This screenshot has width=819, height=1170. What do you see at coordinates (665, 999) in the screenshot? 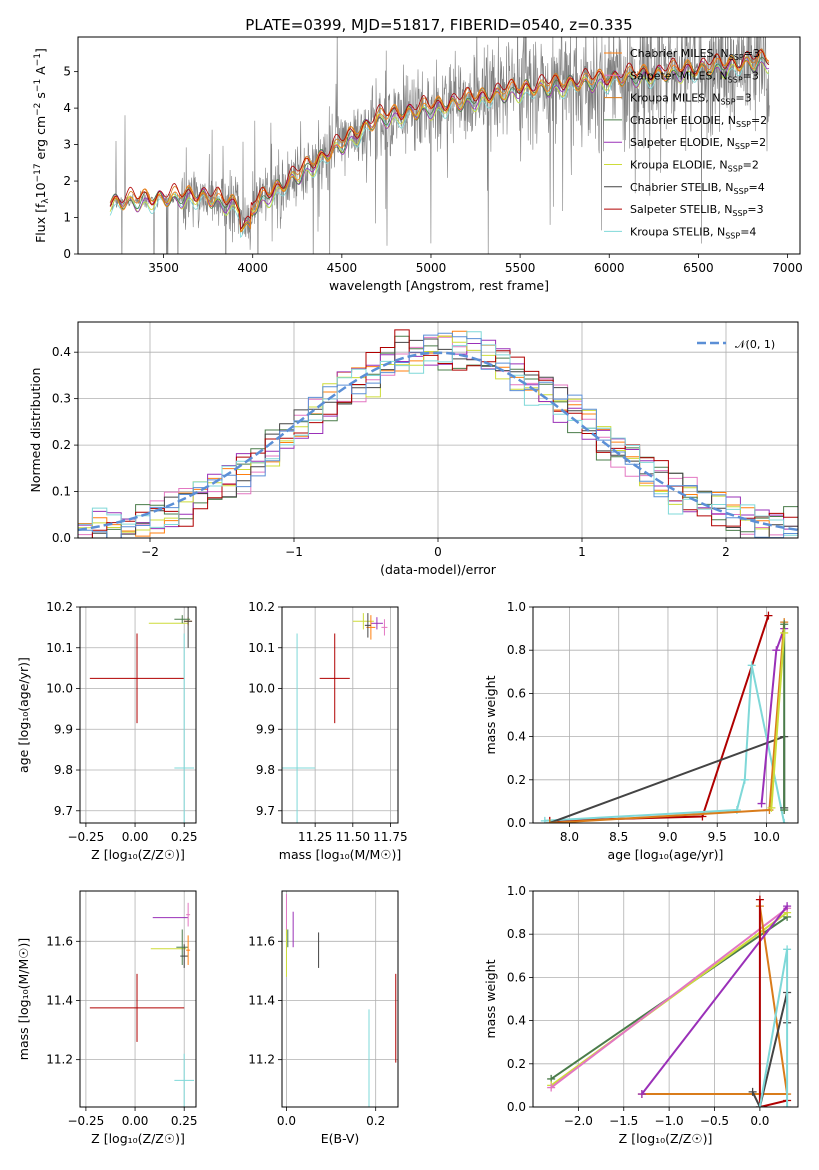
I see `weight-vs-Z-plot-area` at bounding box center [665, 999].